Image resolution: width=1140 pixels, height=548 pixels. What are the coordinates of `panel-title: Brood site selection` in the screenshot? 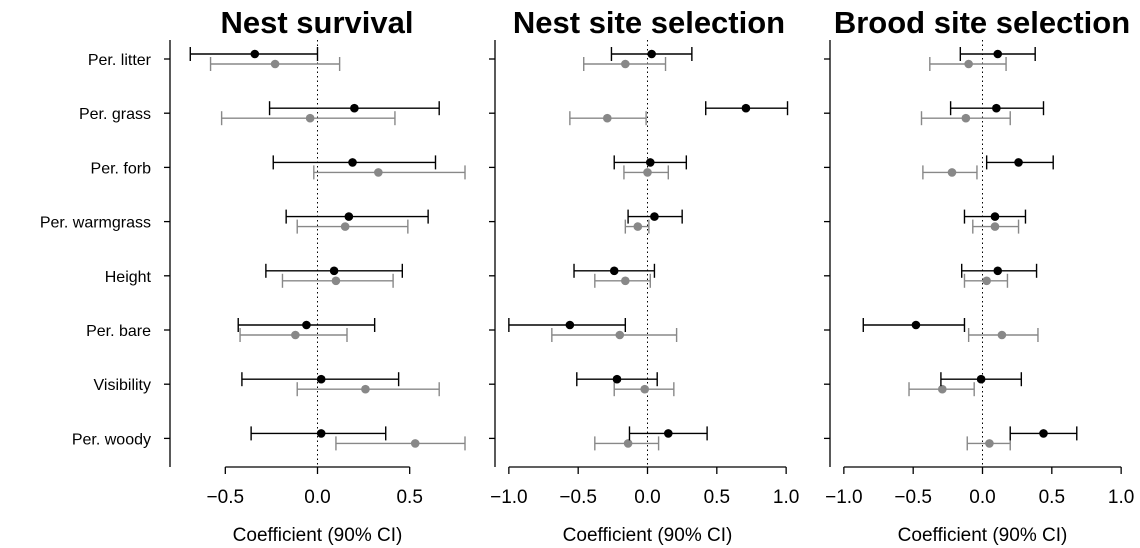 It's located at (982, 22).